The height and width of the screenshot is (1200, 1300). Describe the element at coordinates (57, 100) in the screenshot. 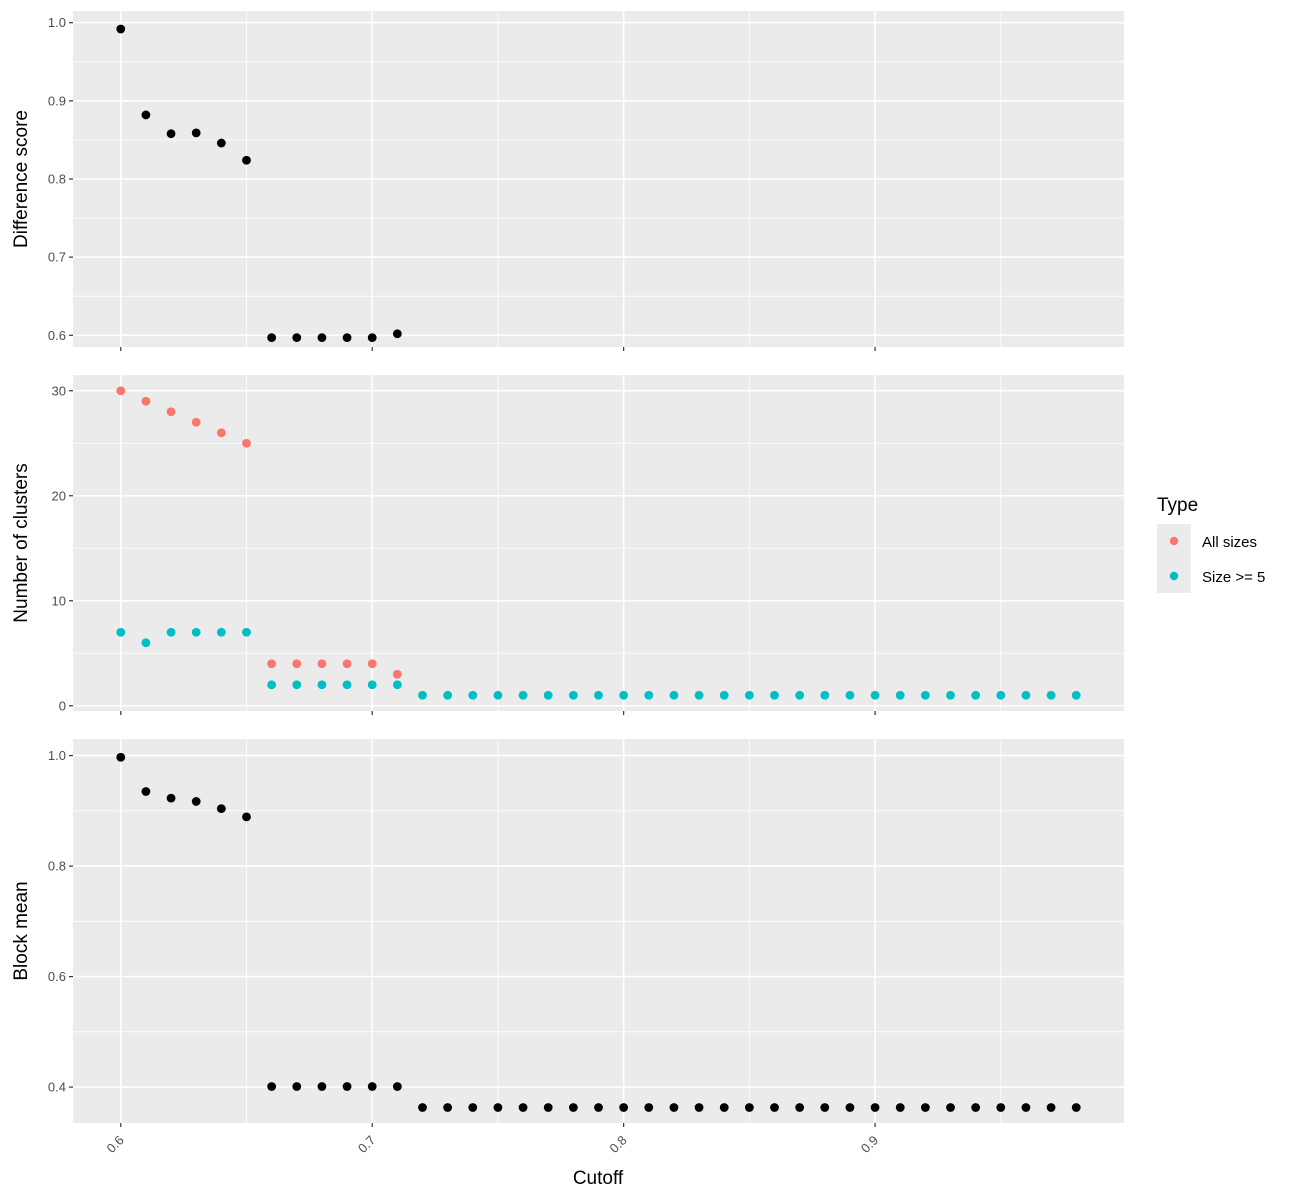

I see `difference-score-y-tick-label: 0.9` at that location.